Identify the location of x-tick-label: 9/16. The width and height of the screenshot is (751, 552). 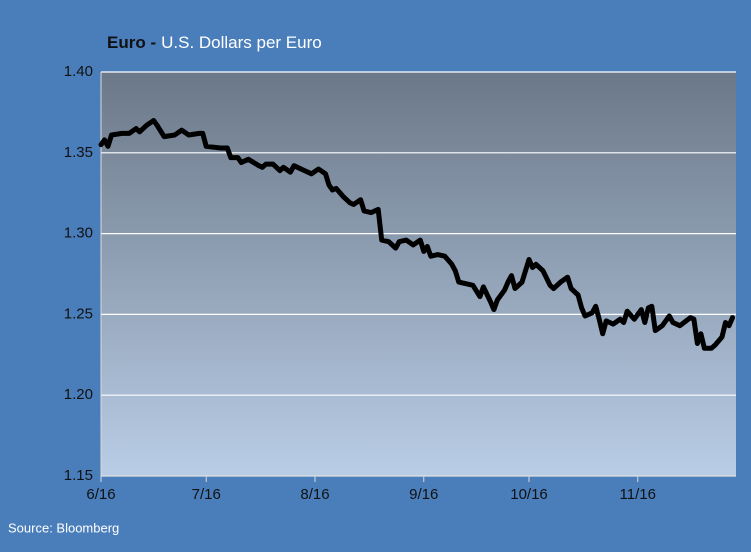
(423, 494).